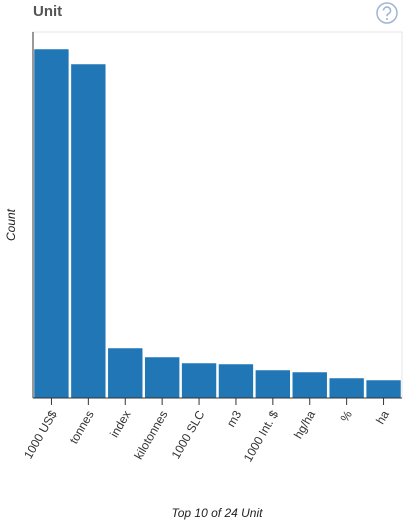 The height and width of the screenshot is (525, 412). Describe the element at coordinates (11, 224) in the screenshot. I see `y-axis-label: Count` at that location.